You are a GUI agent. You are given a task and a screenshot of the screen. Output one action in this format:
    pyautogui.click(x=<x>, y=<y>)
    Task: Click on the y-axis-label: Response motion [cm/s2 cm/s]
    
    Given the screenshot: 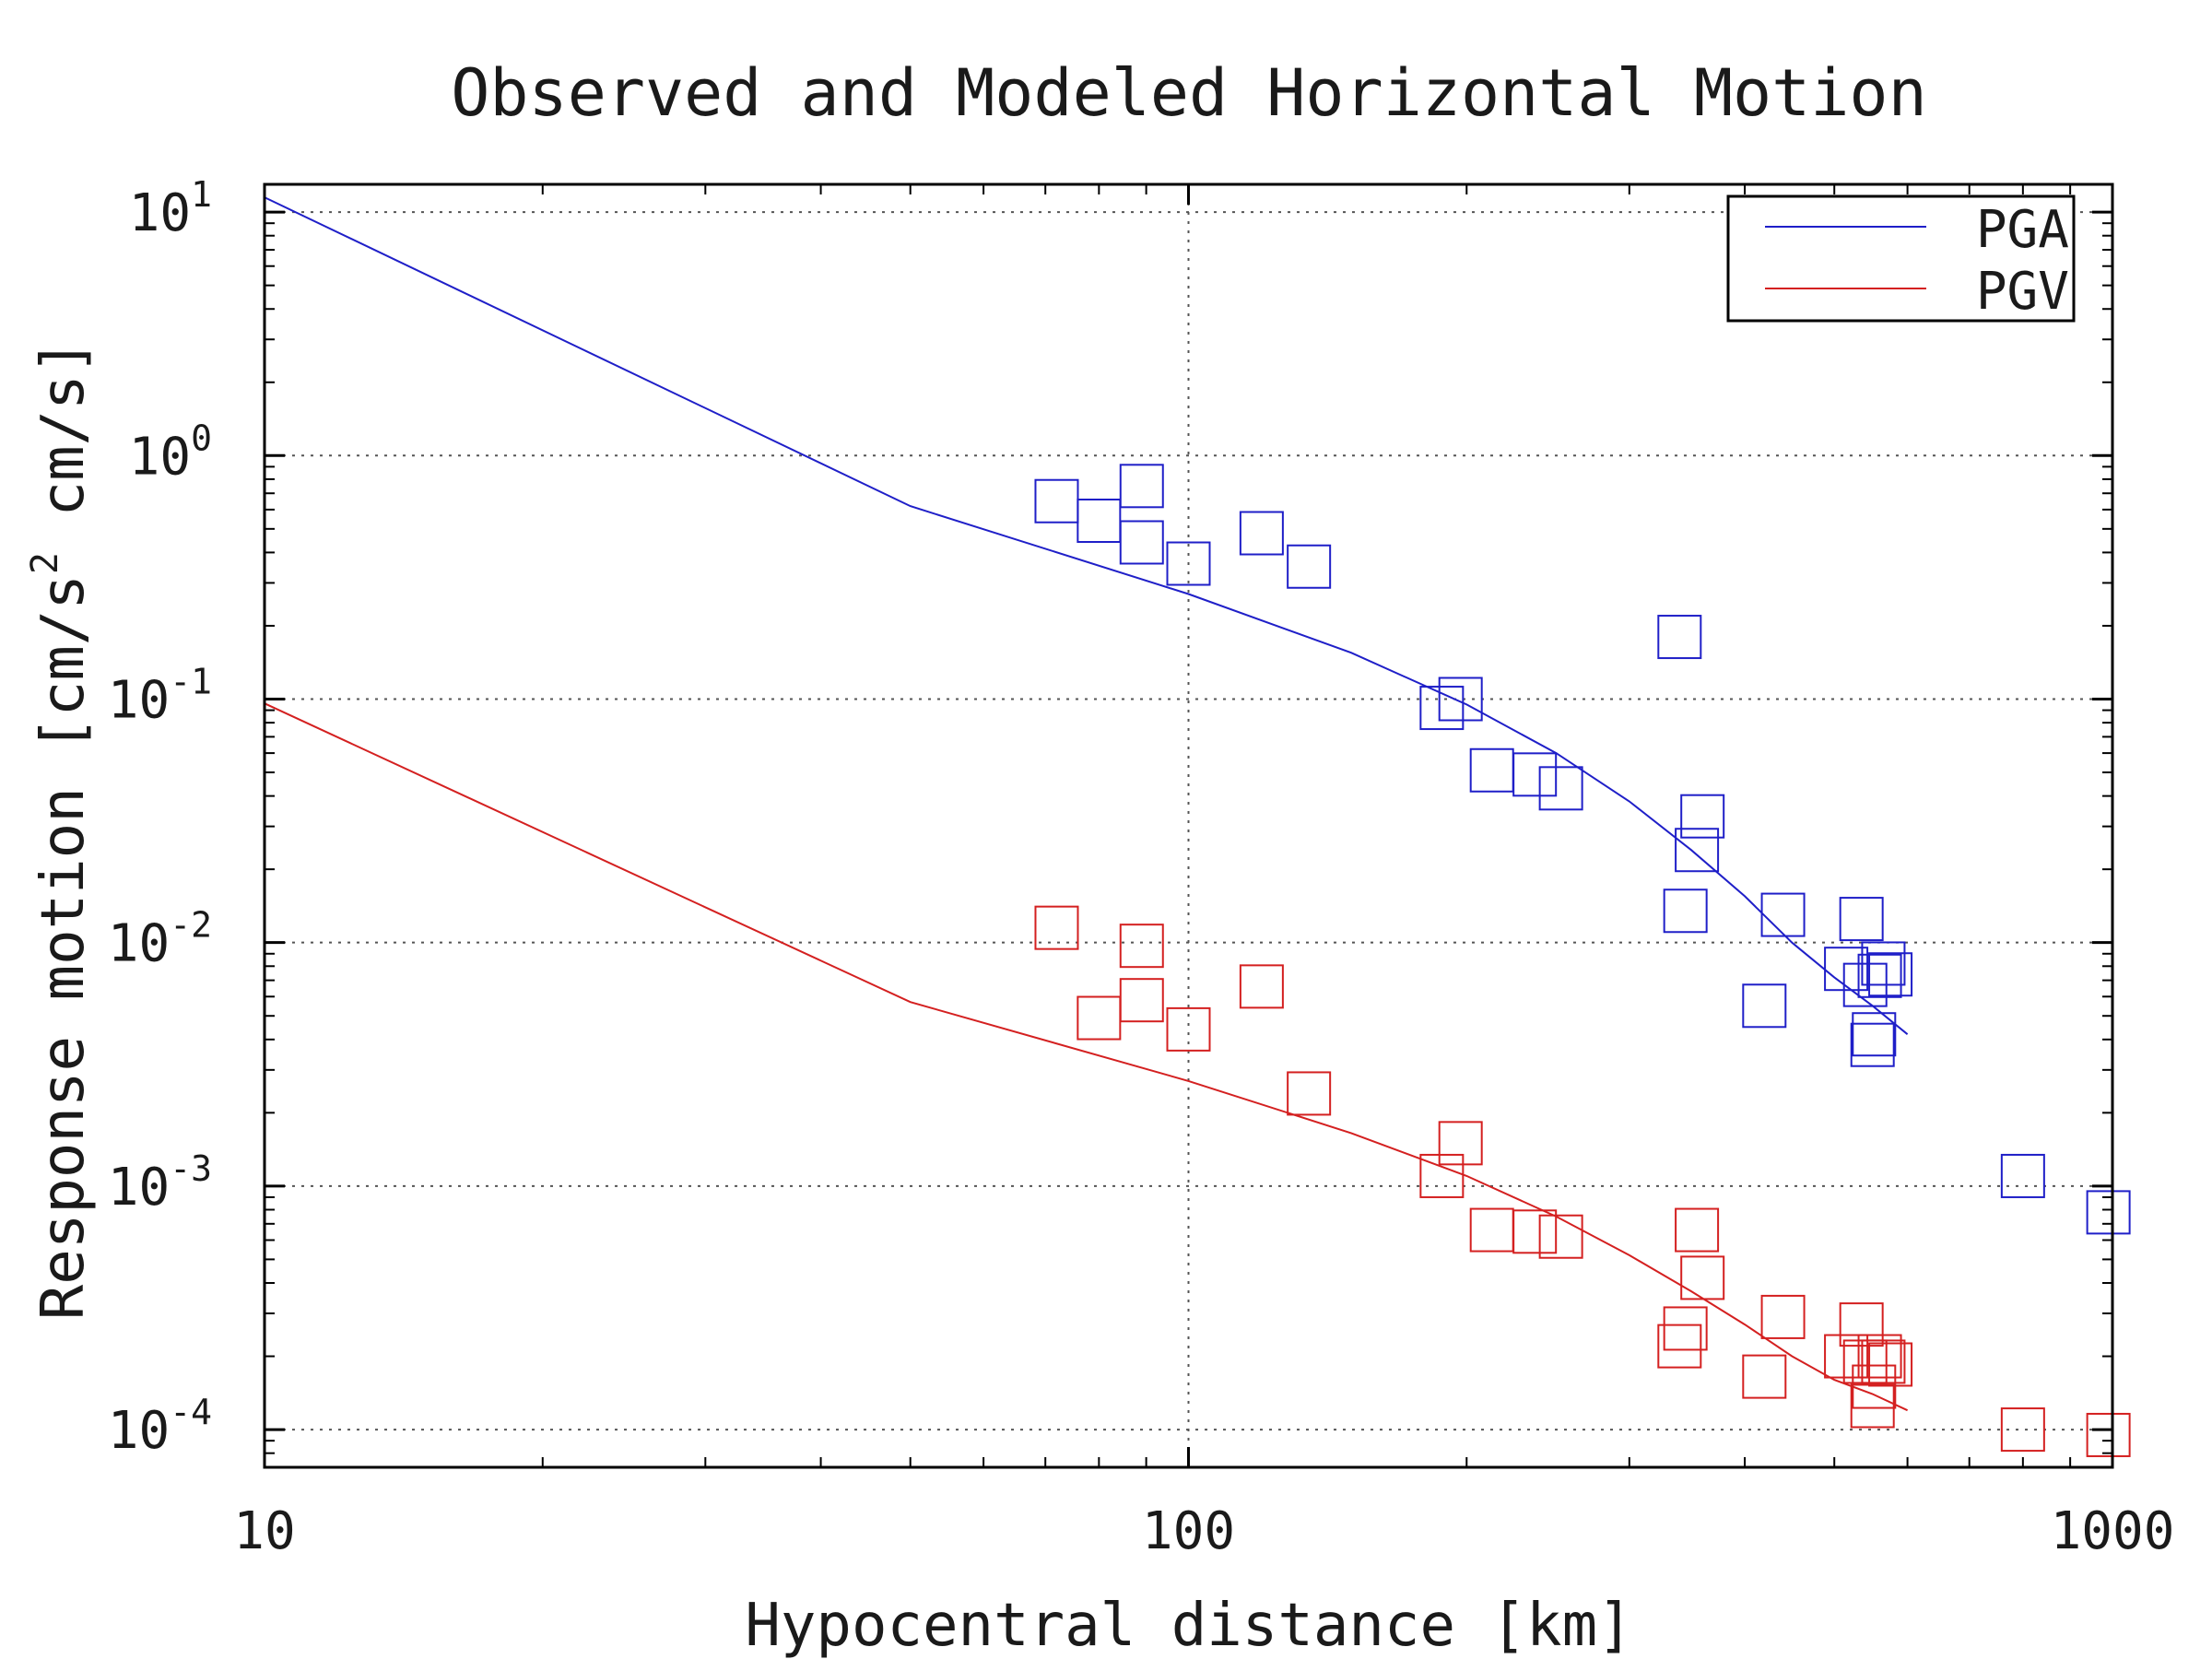 What is the action you would take?
    pyautogui.click(x=61, y=829)
    